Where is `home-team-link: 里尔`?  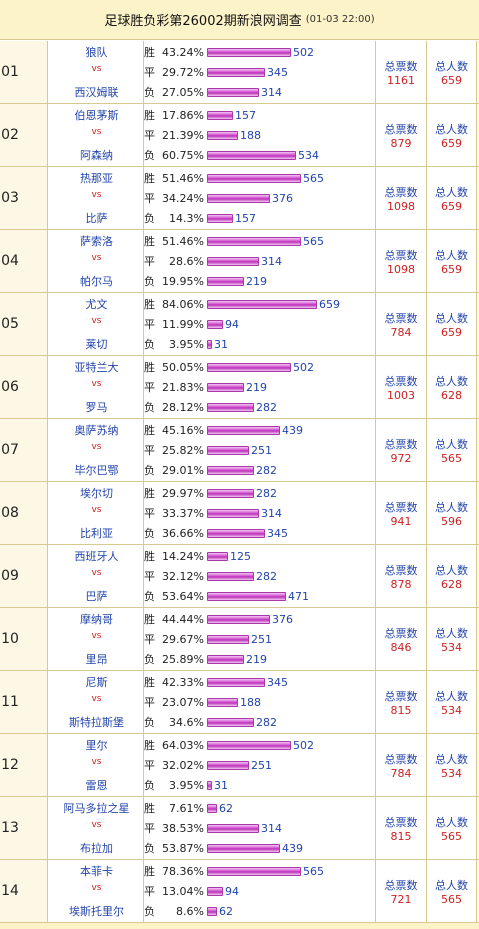 home-team-link: 里尔 is located at coordinates (96, 745).